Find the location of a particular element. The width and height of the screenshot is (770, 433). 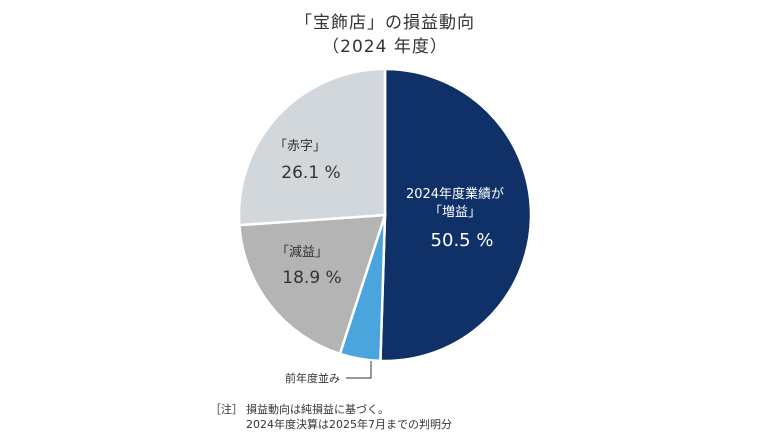

chart-subtitle: （2024 年度） is located at coordinates (385, 47).